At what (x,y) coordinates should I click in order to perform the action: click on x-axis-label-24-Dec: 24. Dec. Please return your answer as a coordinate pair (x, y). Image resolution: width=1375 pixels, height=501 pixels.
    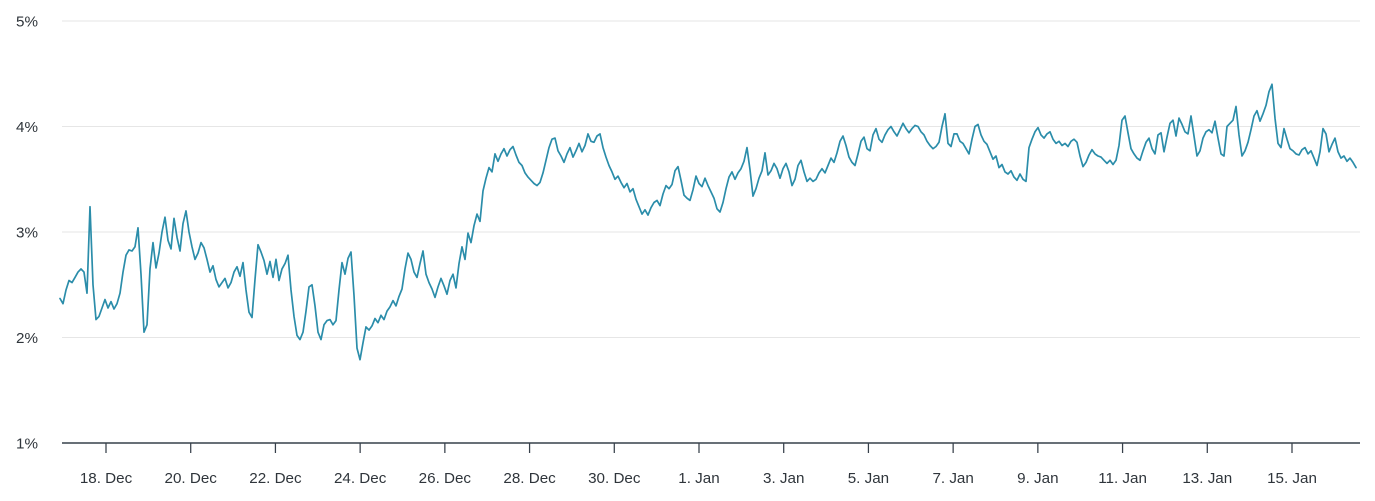
    Looking at the image, I should click on (360, 478).